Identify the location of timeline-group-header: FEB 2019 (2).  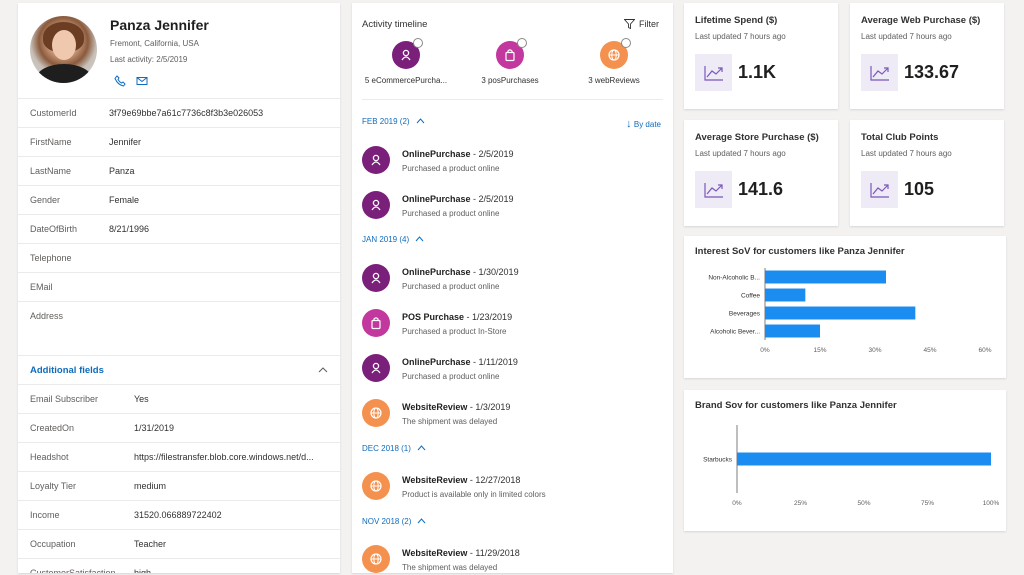
(393, 121).